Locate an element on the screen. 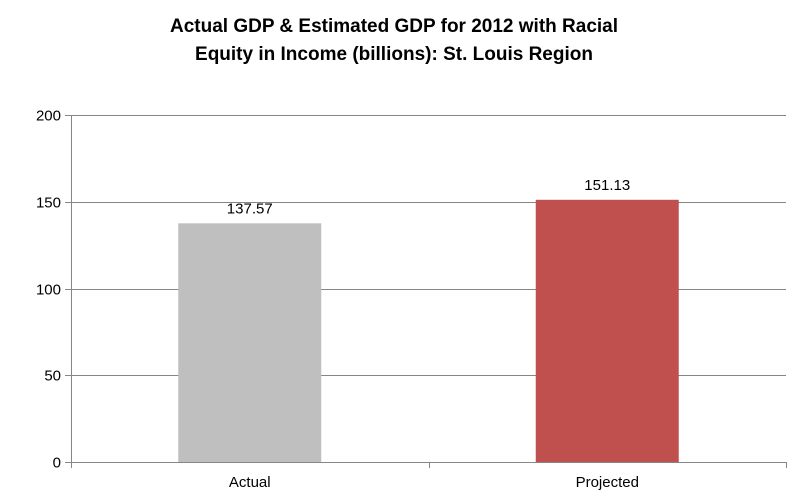 This screenshot has height=492, width=788. data-label-actual: 137.57 is located at coordinates (250, 208).